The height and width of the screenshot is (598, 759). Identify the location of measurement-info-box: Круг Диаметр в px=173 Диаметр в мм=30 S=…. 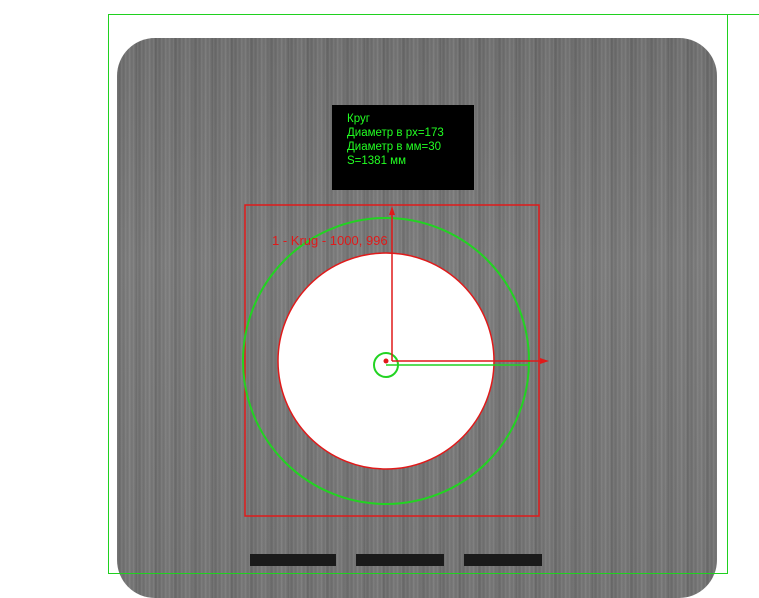
(403, 147).